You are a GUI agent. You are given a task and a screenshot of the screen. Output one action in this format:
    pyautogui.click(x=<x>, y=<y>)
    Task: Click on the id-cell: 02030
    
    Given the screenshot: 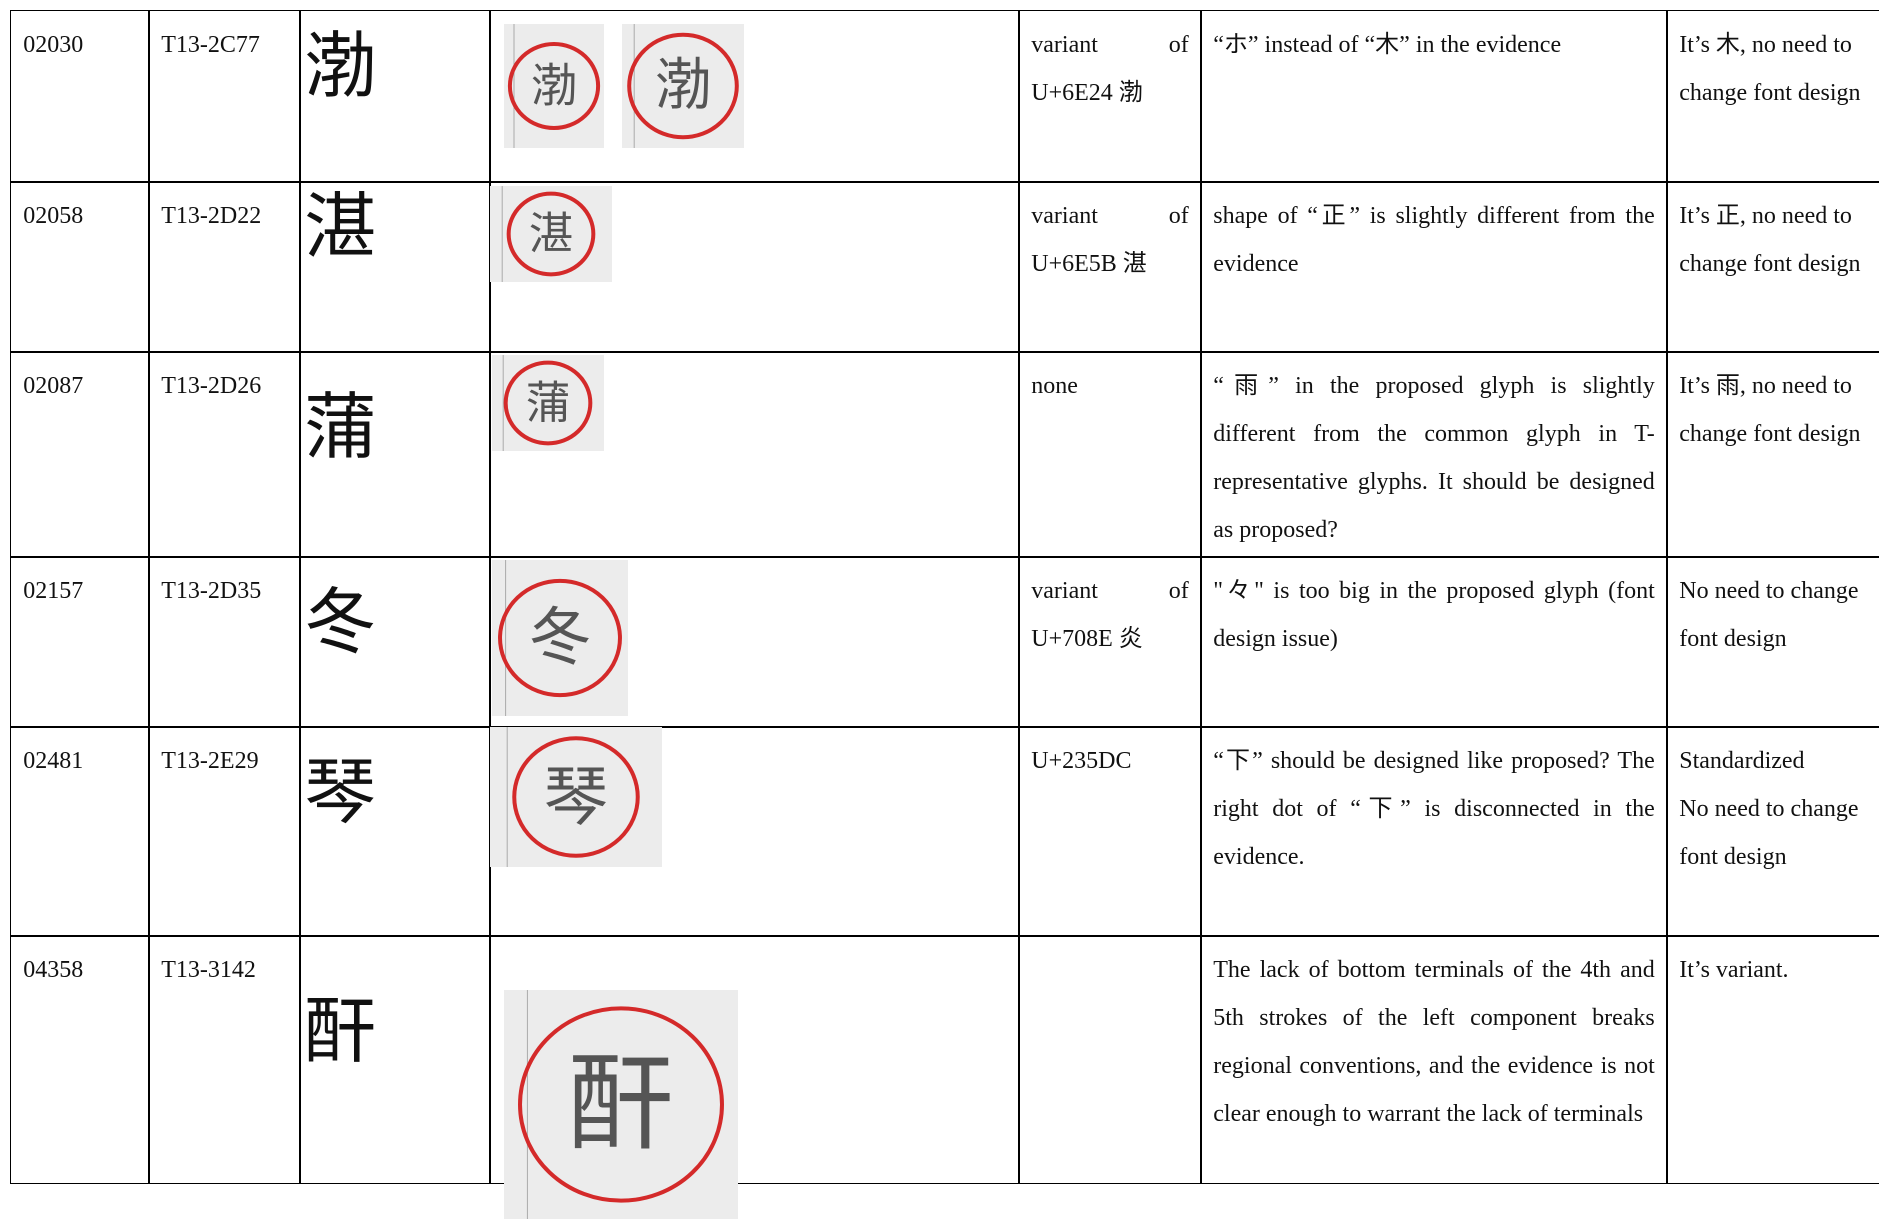 What is the action you would take?
    pyautogui.click(x=80, y=96)
    